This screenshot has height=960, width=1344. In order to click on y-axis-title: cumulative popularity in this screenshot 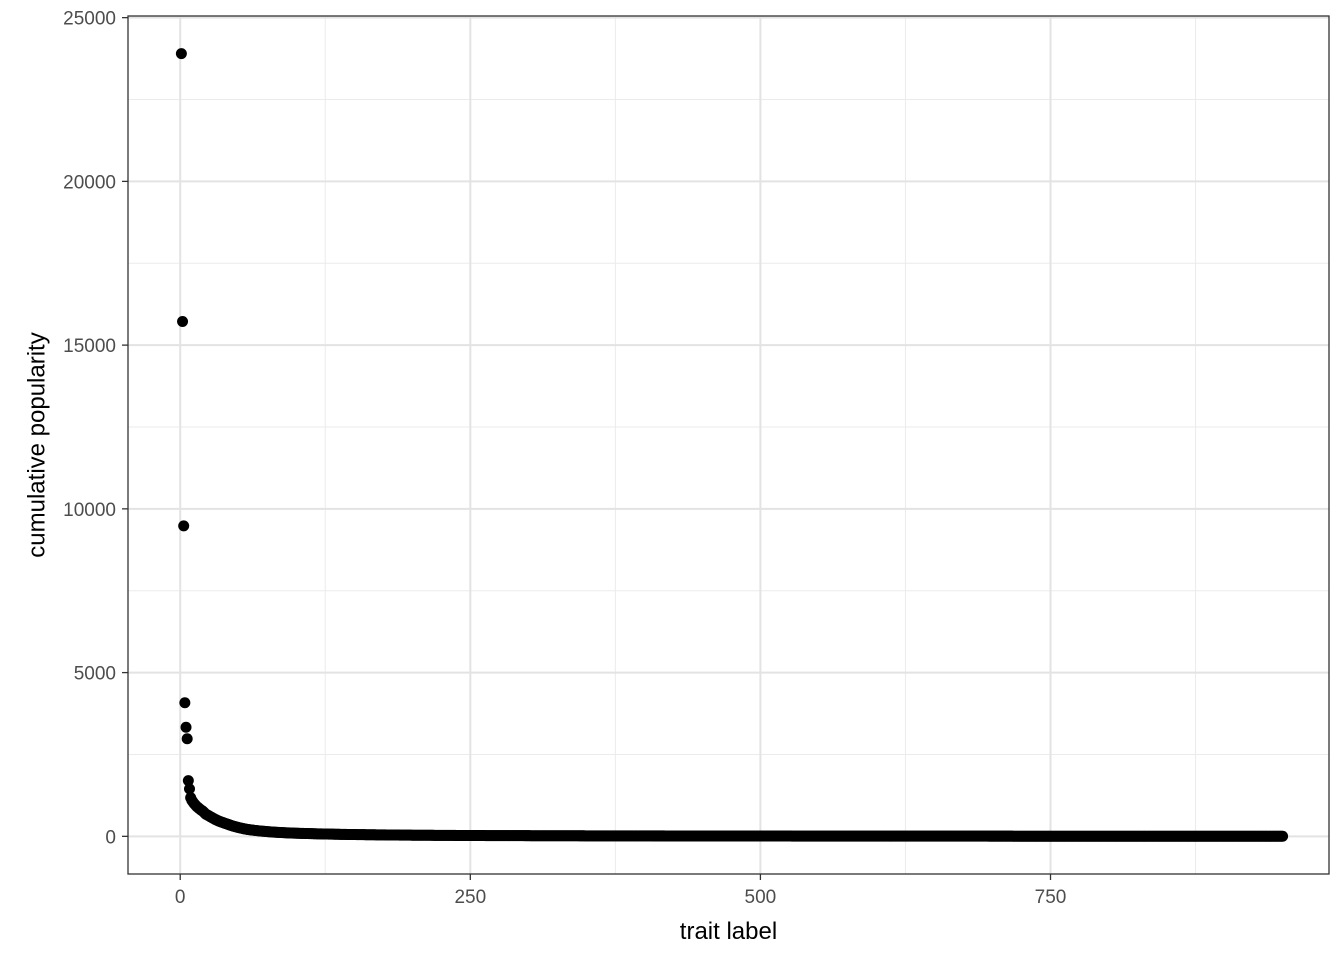, I will do `click(36, 444)`.